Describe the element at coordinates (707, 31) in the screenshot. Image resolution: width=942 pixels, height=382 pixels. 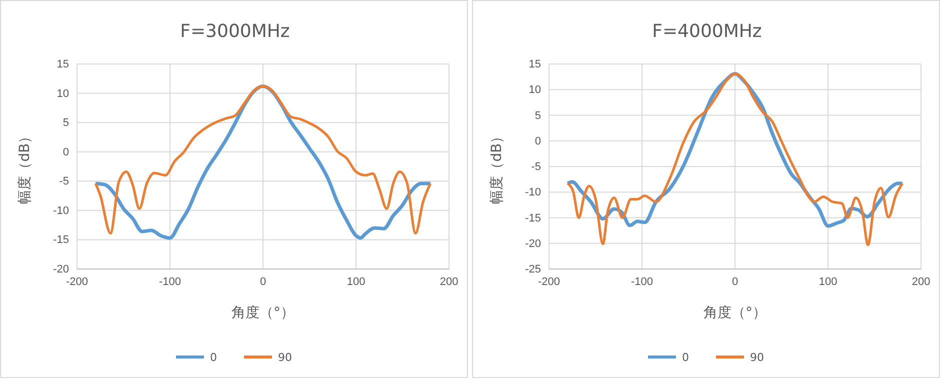
I see `chart-title: F=4000MHz` at that location.